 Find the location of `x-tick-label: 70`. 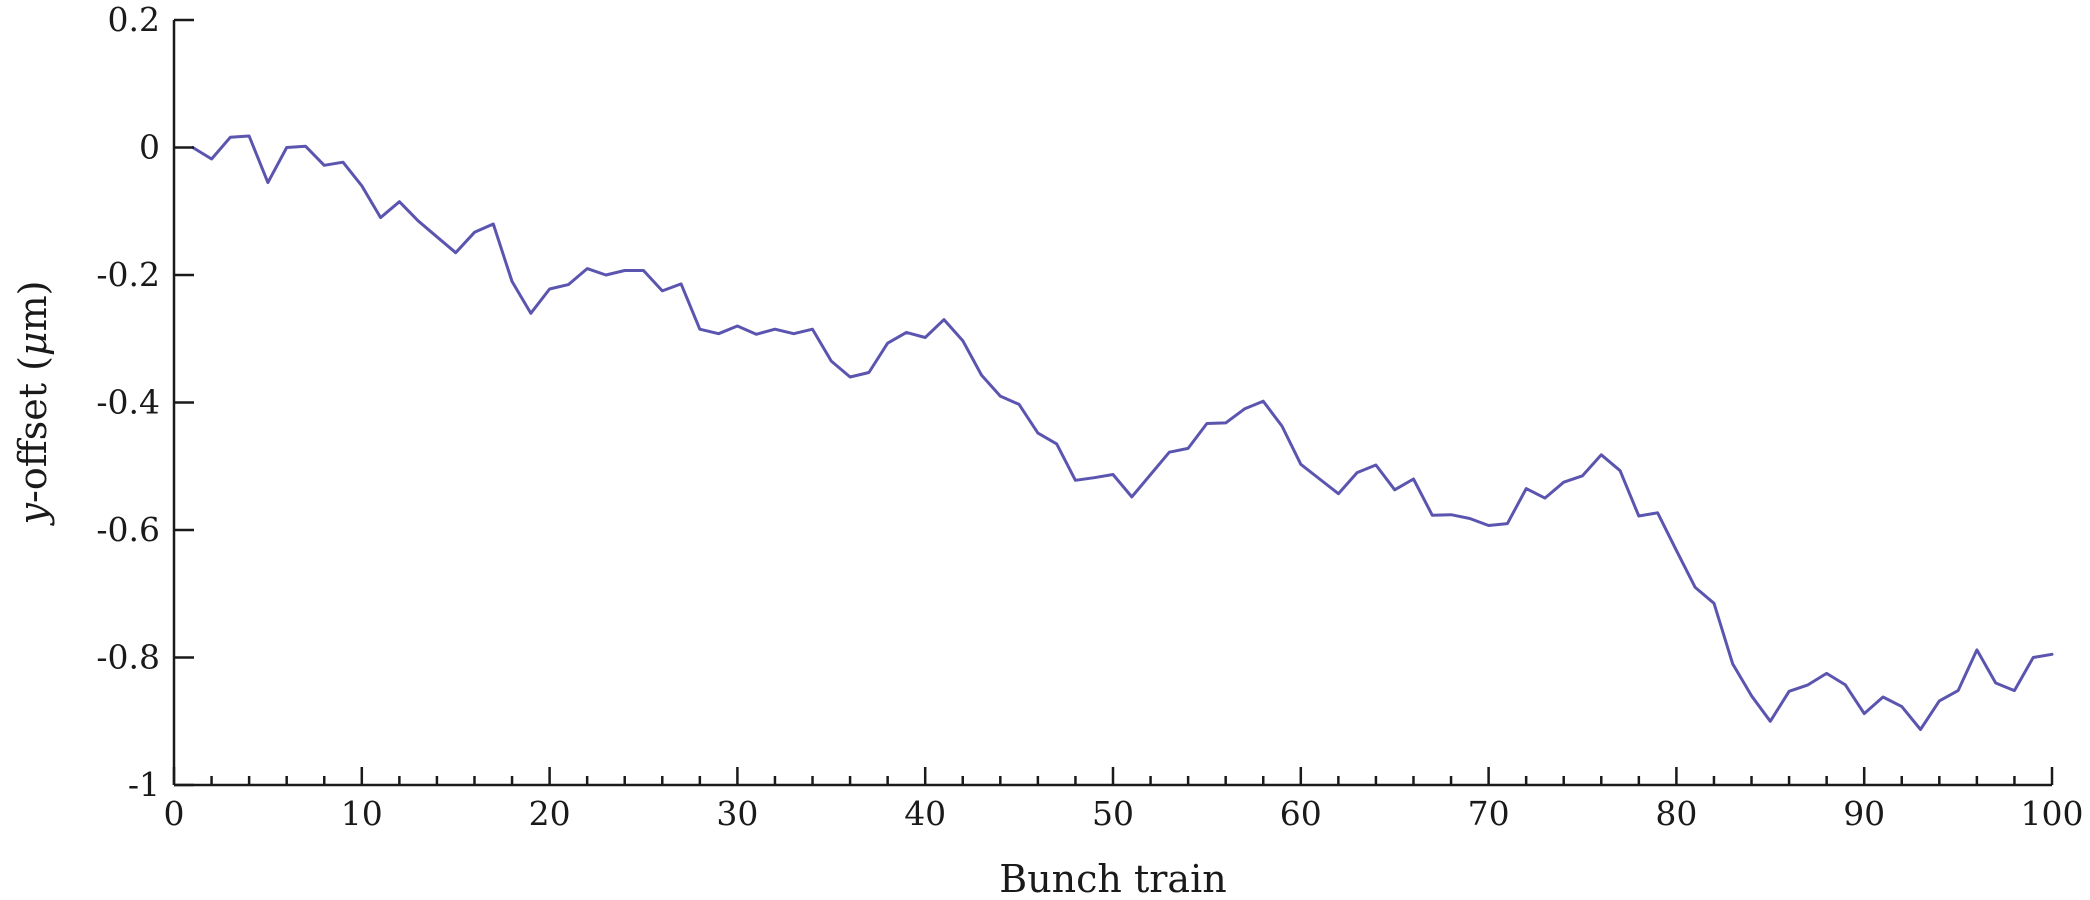

x-tick-label: 70 is located at coordinates (1489, 813).